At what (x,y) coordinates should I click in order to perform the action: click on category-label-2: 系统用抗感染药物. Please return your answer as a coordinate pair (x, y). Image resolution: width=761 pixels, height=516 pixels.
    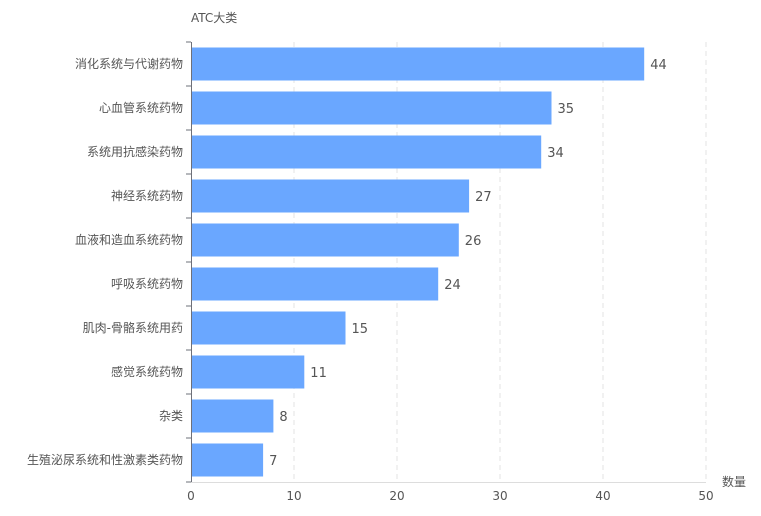
    Looking at the image, I should click on (135, 151).